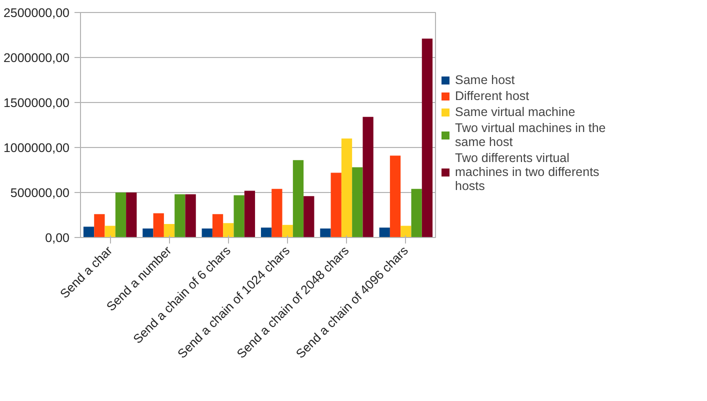 The image size is (707, 401). What do you see at coordinates (40, 193) in the screenshot?
I see `y-tick-label: 500000,00` at bounding box center [40, 193].